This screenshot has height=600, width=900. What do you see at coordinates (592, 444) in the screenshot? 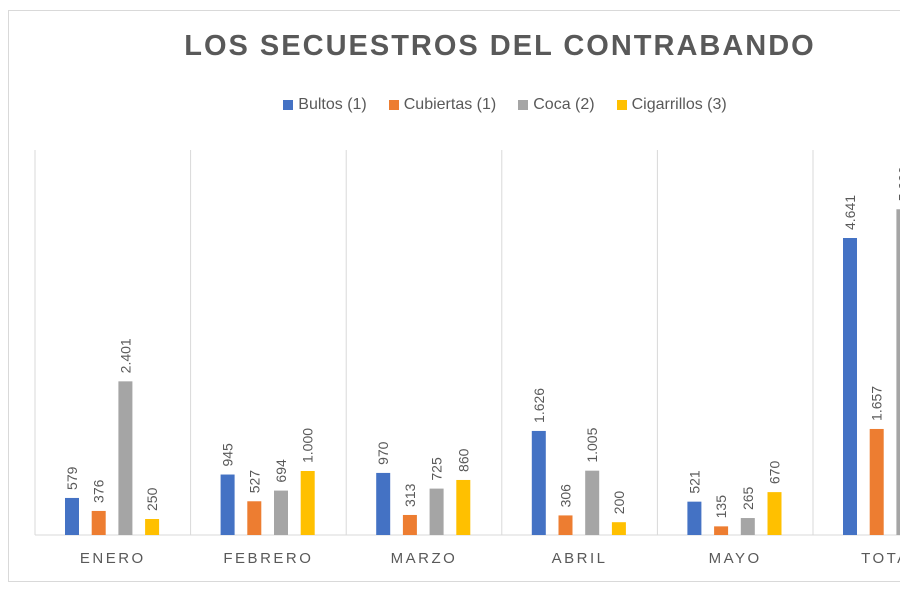
I see `data-label: 1.005` at bounding box center [592, 444].